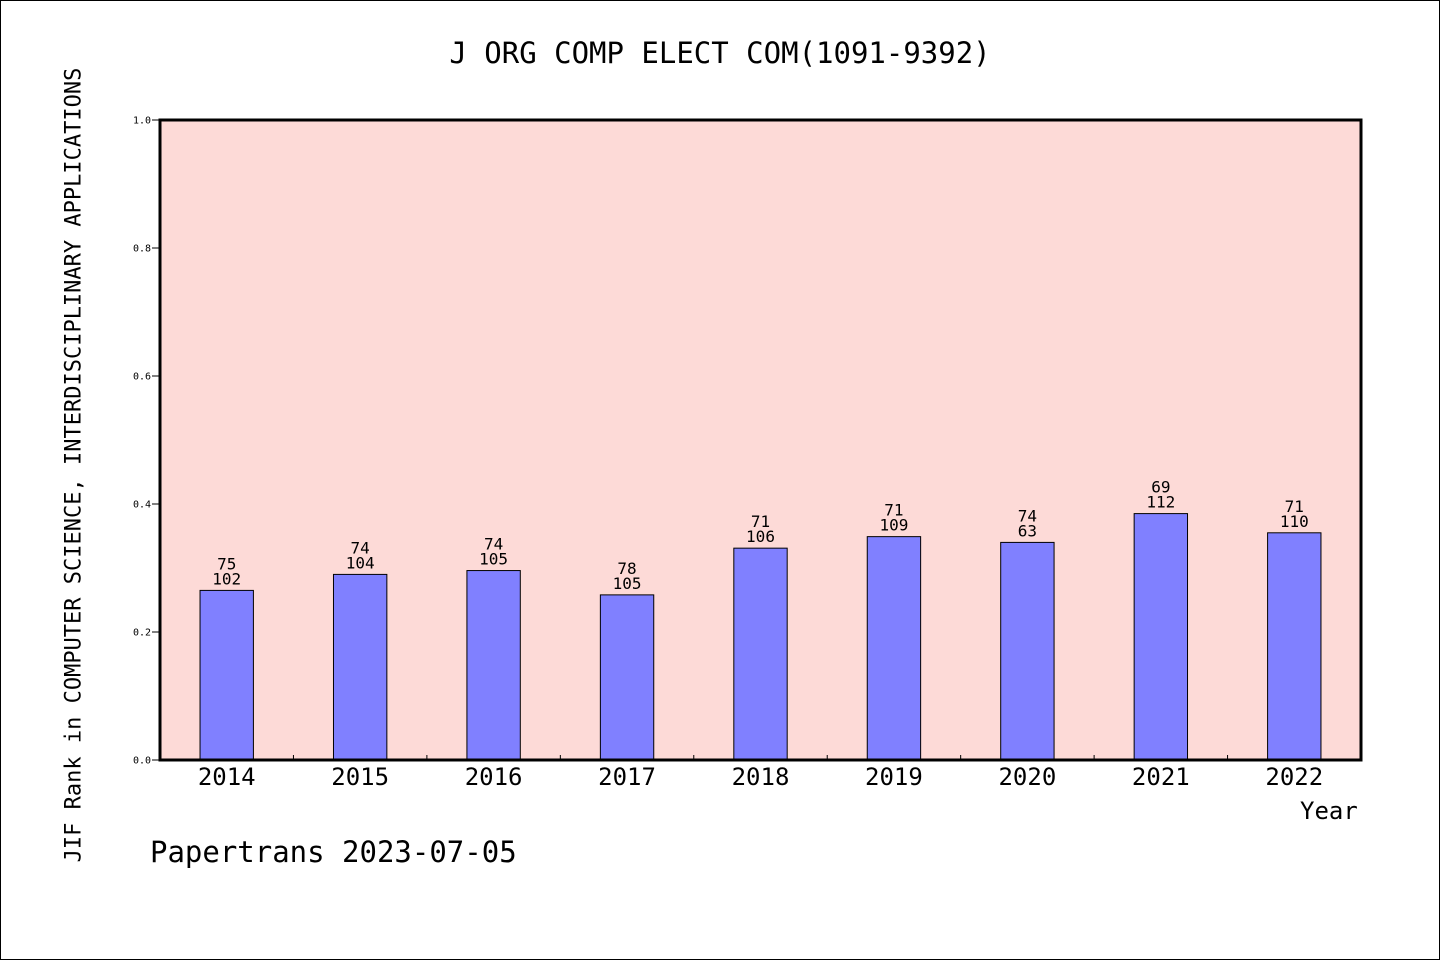 This screenshot has height=960, width=1440. Describe the element at coordinates (1027, 777) in the screenshot. I see `x-tick-label: 2020` at that location.